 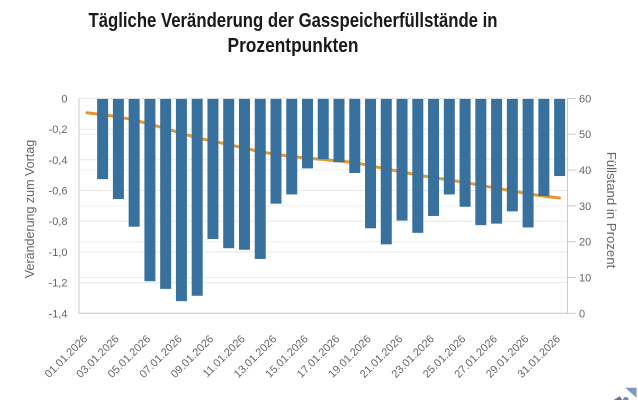 I want to click on svg-text: -1,4, so click(x=58, y=314).